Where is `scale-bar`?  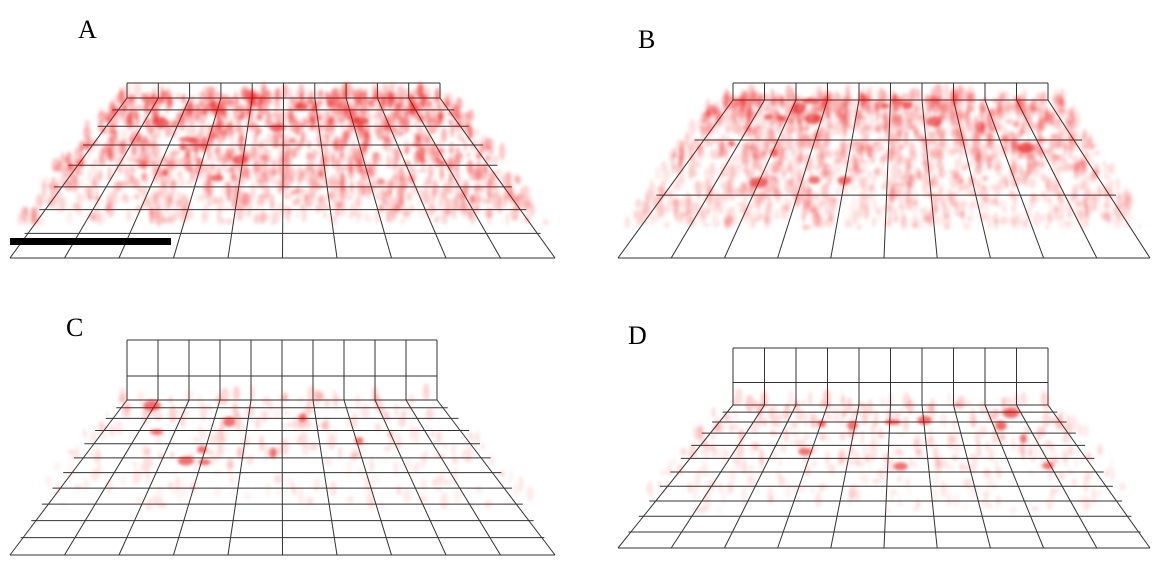
scale-bar is located at coordinates (90, 241).